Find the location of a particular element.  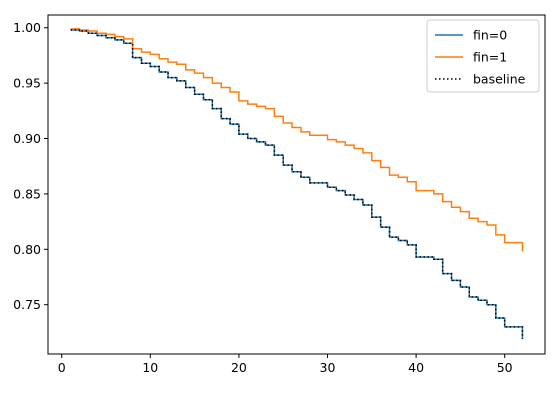

y-tick-label: 0.80 is located at coordinates (27, 249).